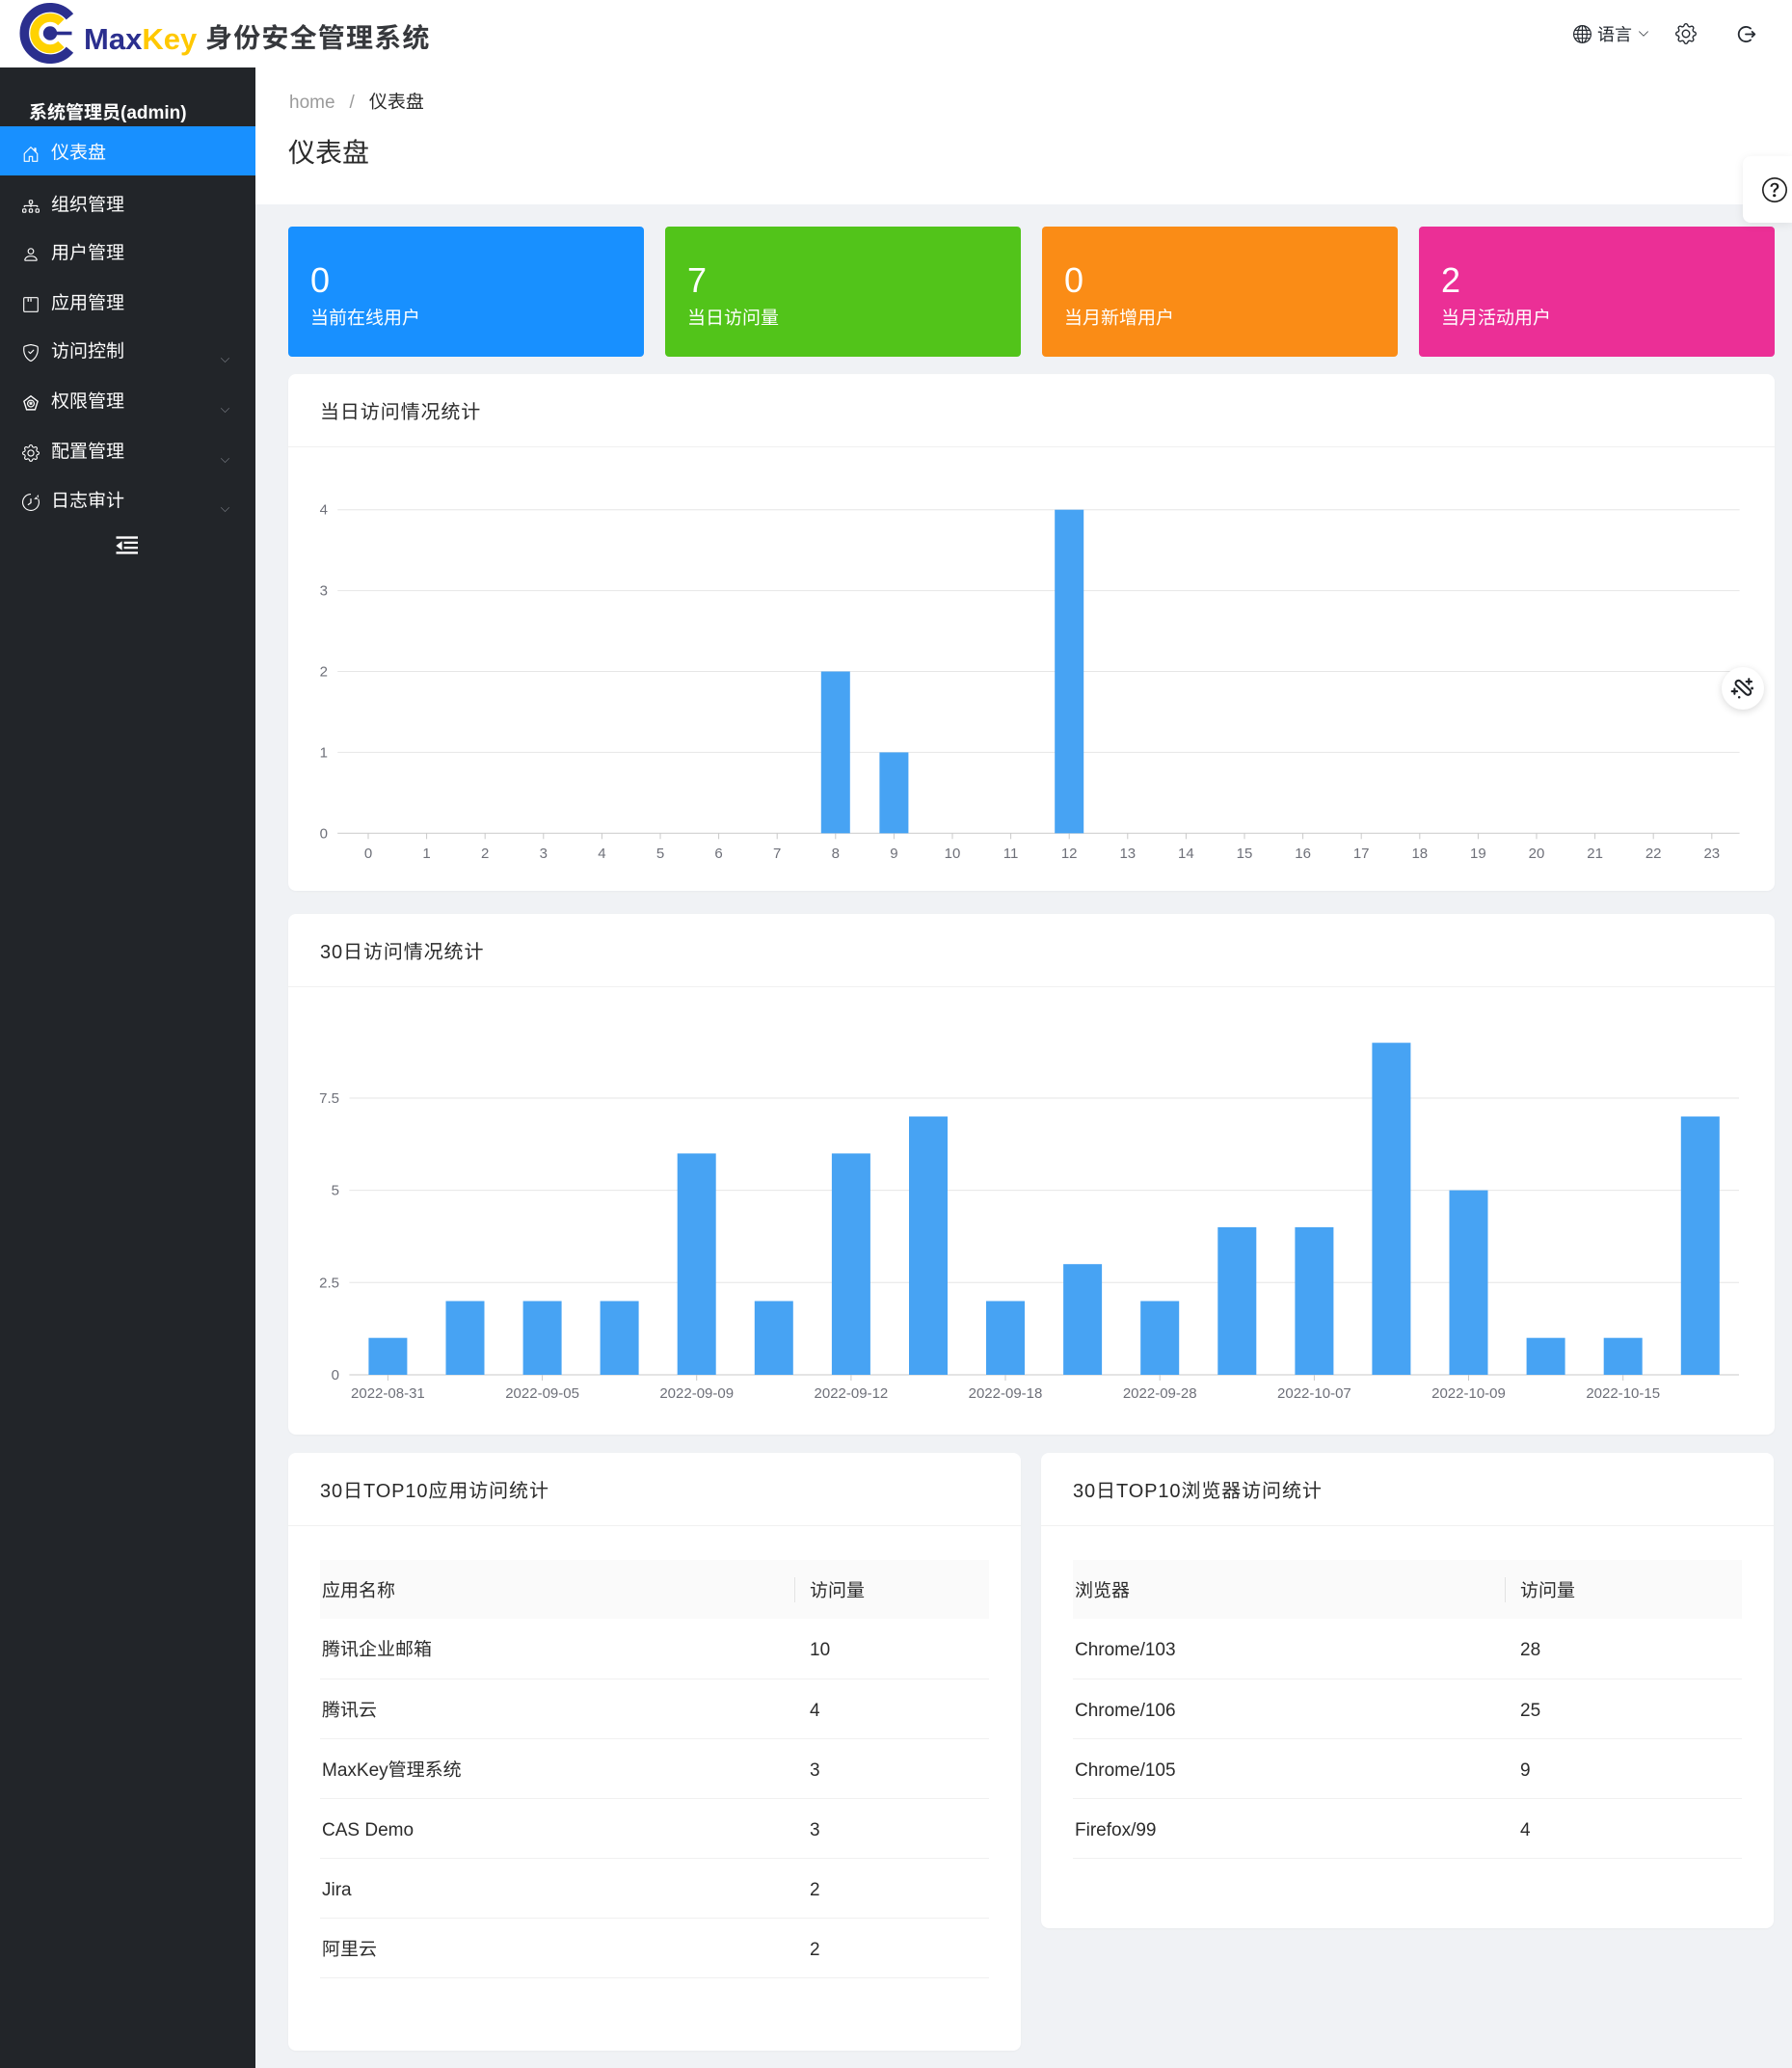  Describe the element at coordinates (1314, 1393) in the screenshot. I see `svg-text: 2022-10-07` at that location.